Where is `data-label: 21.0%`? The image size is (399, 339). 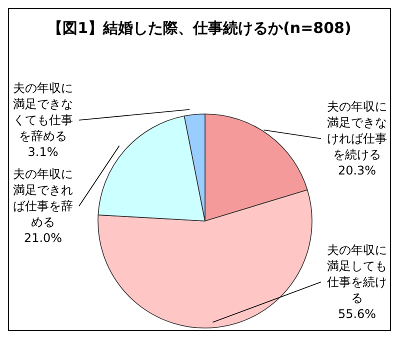
data-label: 21.0% is located at coordinates (43, 238).